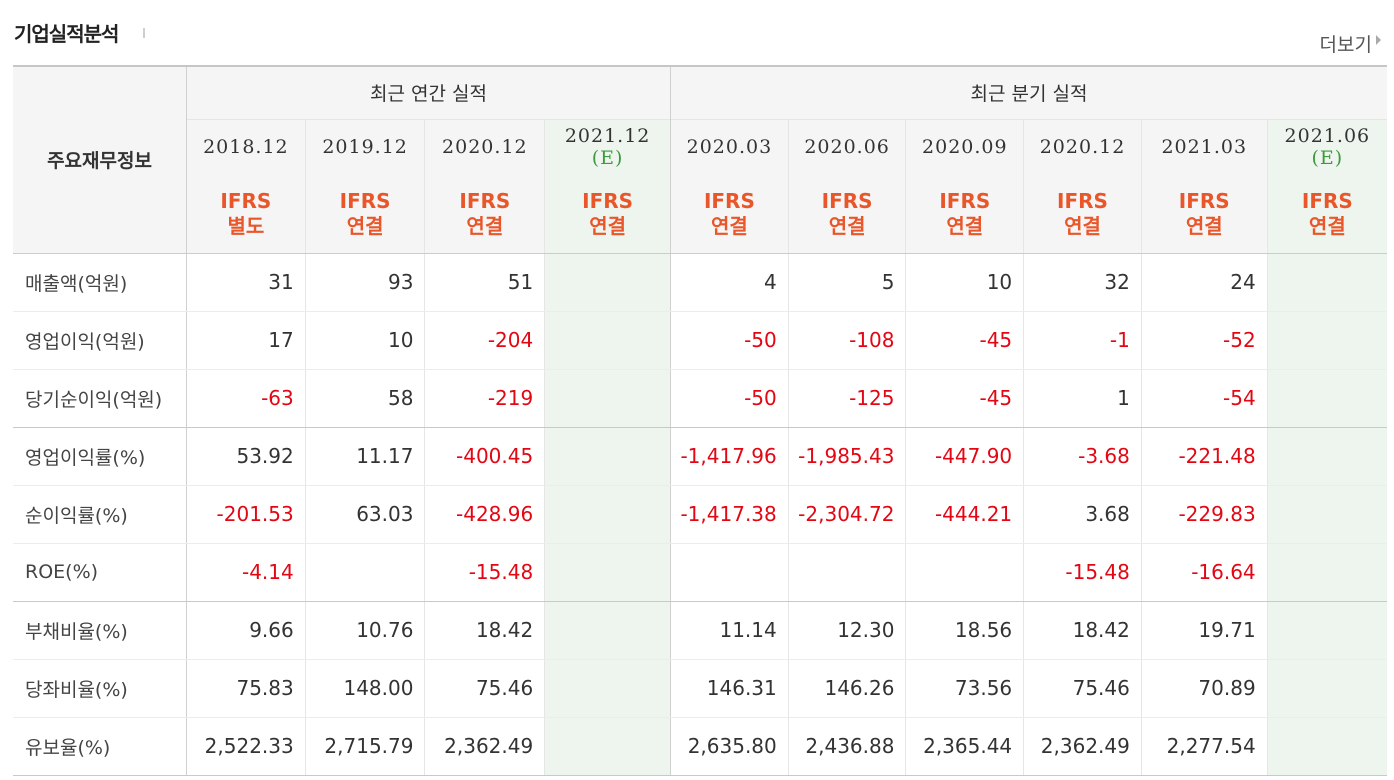 This screenshot has height=780, width=1394. What do you see at coordinates (964, 688) in the screenshot?
I see `value-cell: 73.56` at bounding box center [964, 688].